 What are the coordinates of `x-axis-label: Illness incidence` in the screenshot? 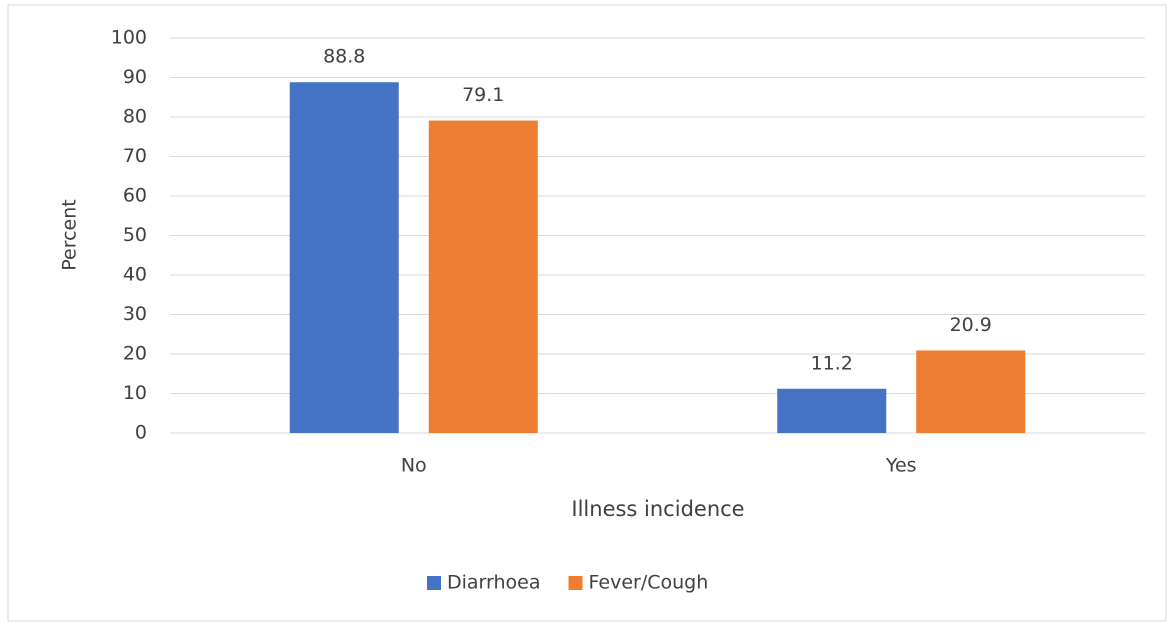 It's located at (657, 509).